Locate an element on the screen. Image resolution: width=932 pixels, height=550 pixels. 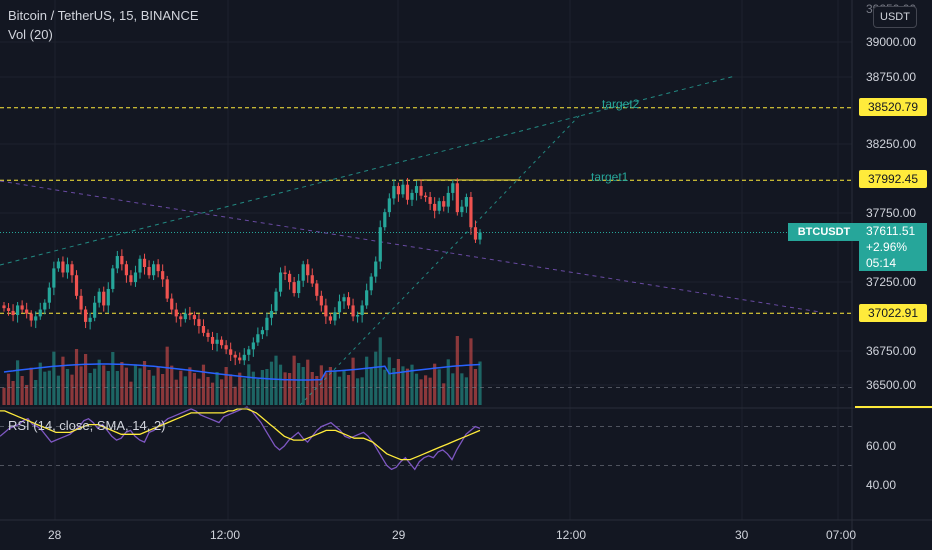
symbol-title: Bitcoin / TetherUS, 15, BINANCE is located at coordinates (103, 15).